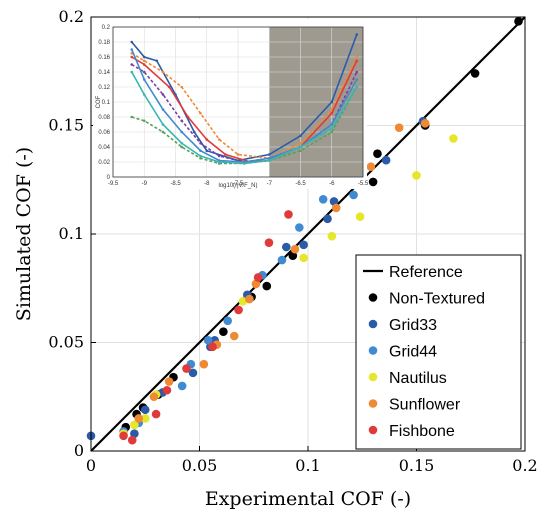 The height and width of the screenshot is (523, 550). Describe the element at coordinates (66, 342) in the screenshot. I see `y-tick-label: 0.05` at that location.